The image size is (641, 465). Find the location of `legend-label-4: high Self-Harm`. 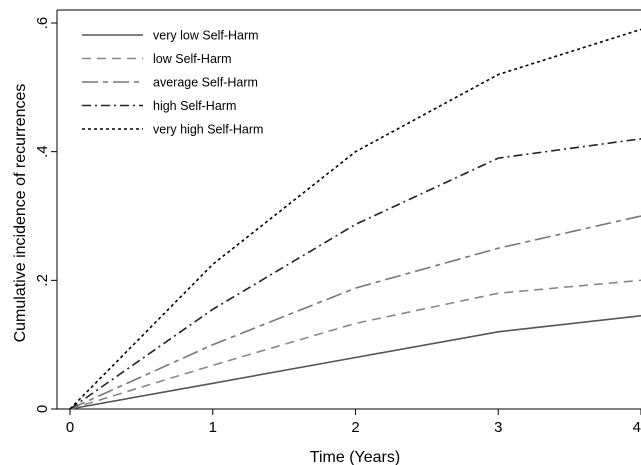

legend-label-4: high Self-Harm is located at coordinates (194, 106).